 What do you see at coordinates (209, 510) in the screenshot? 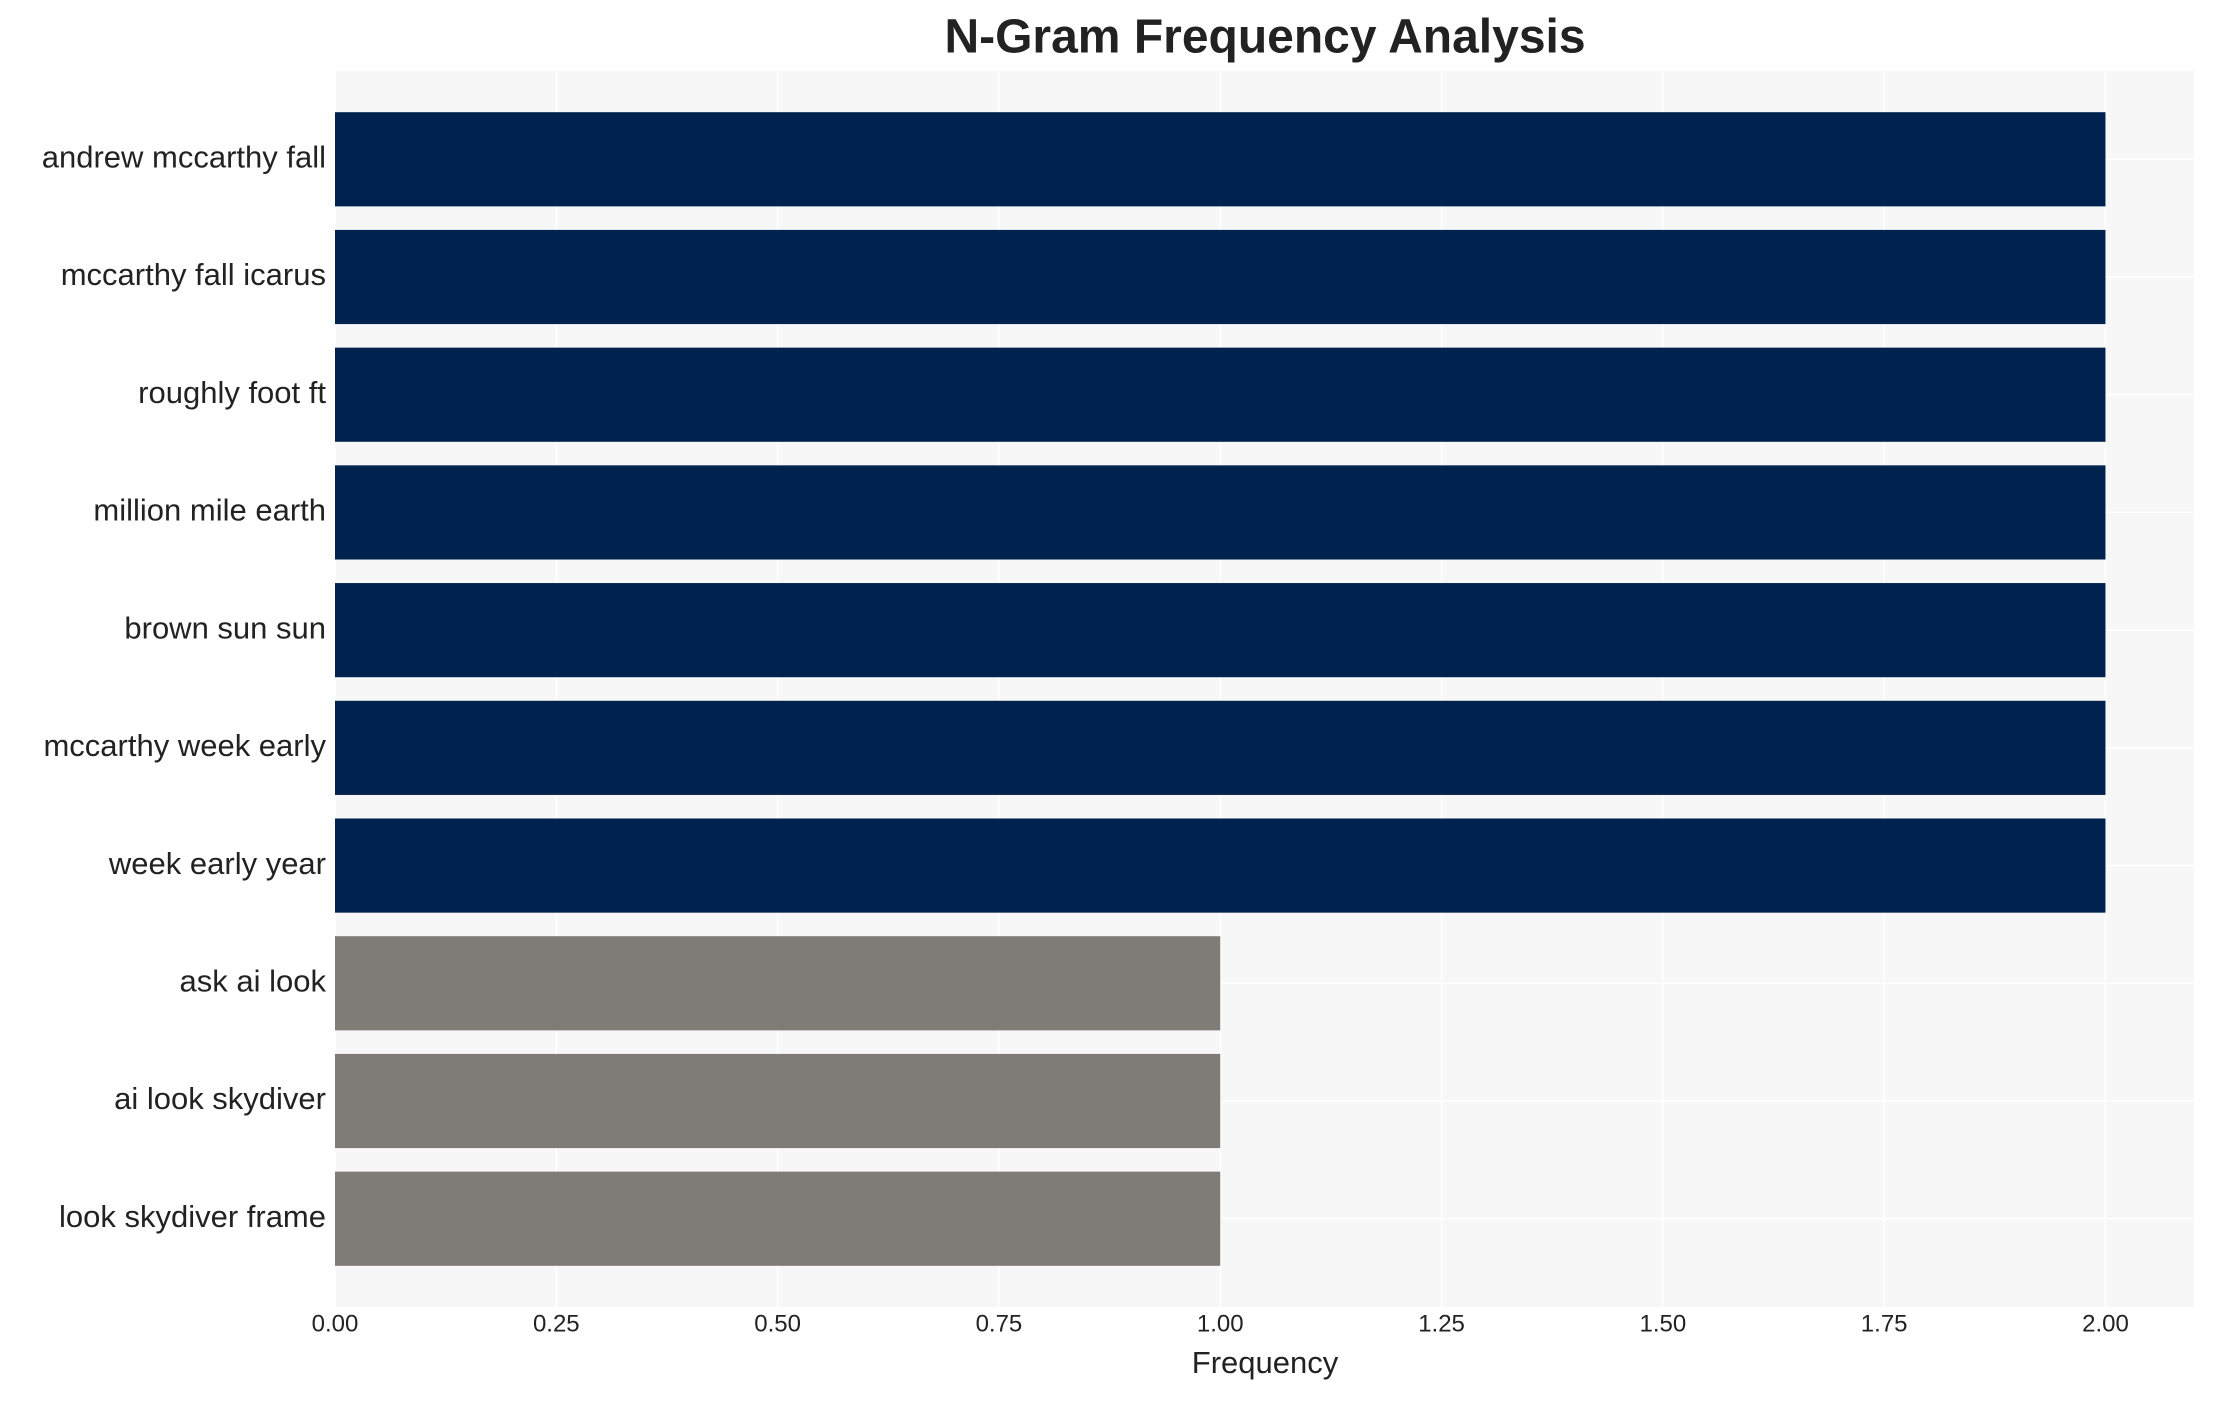
I see `y-tick-label: million mile earth` at bounding box center [209, 510].